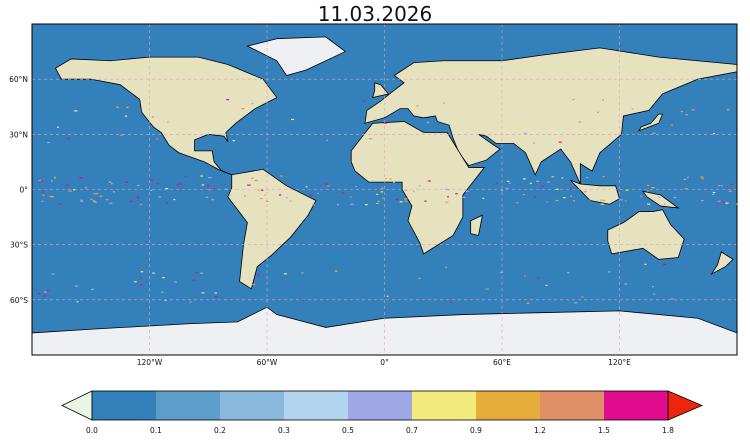  I want to click on colorbar-tick-label: 1.5, so click(604, 430).